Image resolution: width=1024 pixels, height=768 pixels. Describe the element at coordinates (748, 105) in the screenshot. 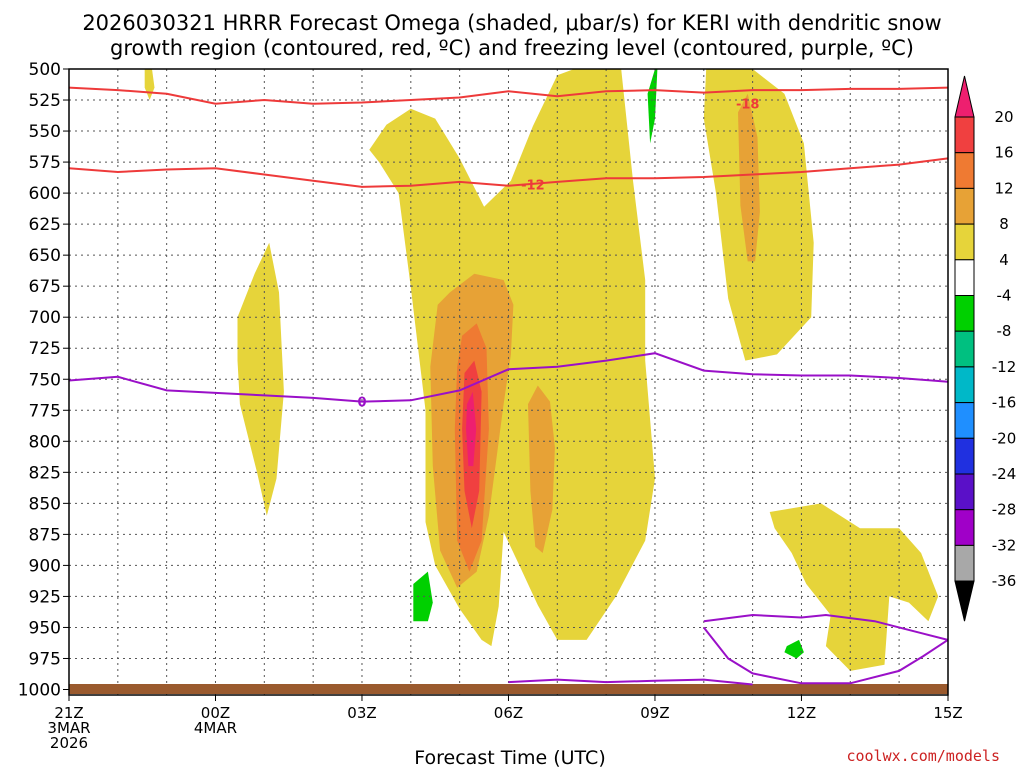

I see `dendritic-contour-label-0: -18` at that location.